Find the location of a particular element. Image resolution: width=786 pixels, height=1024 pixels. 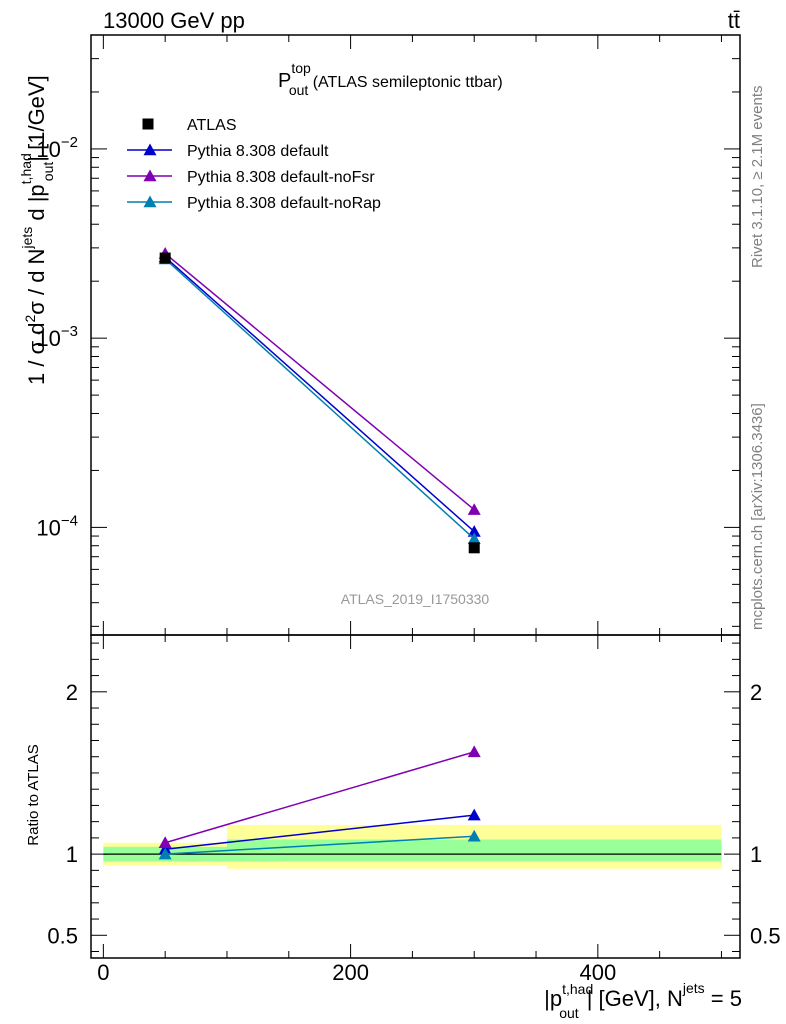

legend-label-1: Pythia 8.308 default-noFsr is located at coordinates (281, 177).